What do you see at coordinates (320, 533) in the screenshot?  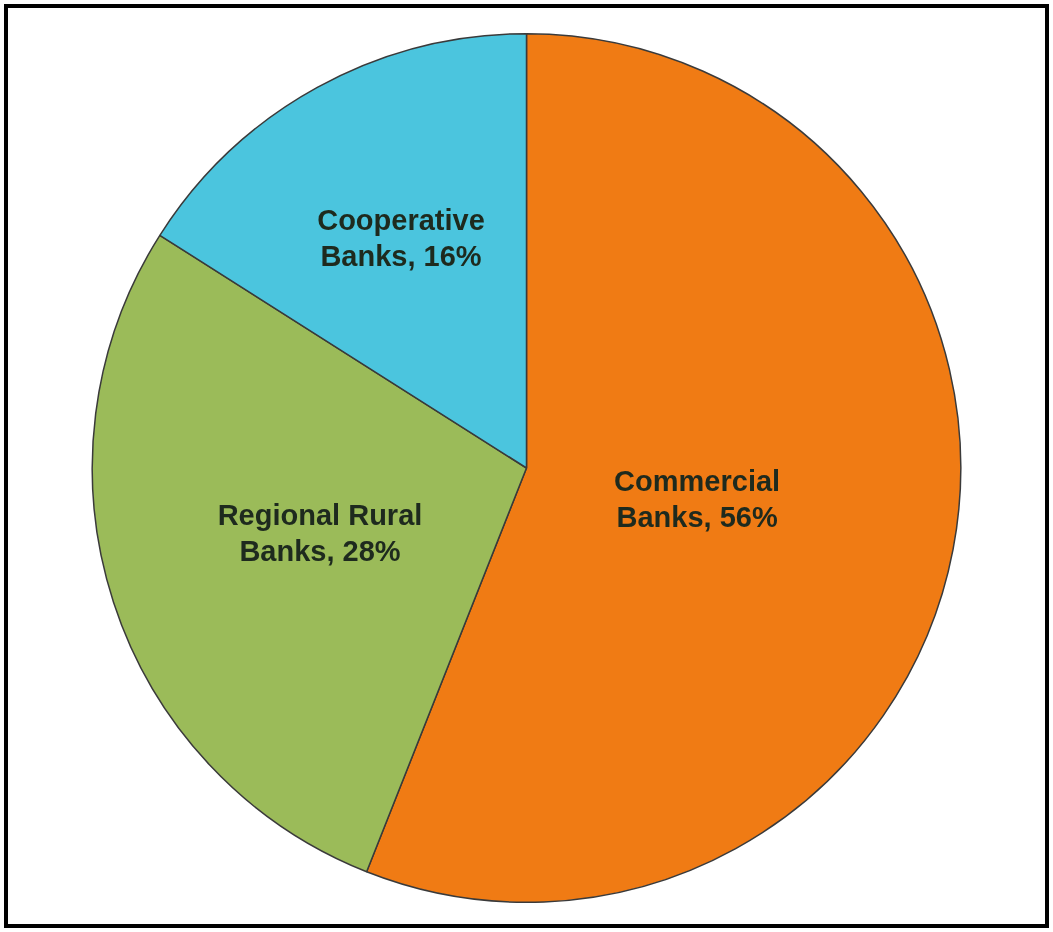 I see `slice-label: Regional Rural Banks, 28%` at bounding box center [320, 533].